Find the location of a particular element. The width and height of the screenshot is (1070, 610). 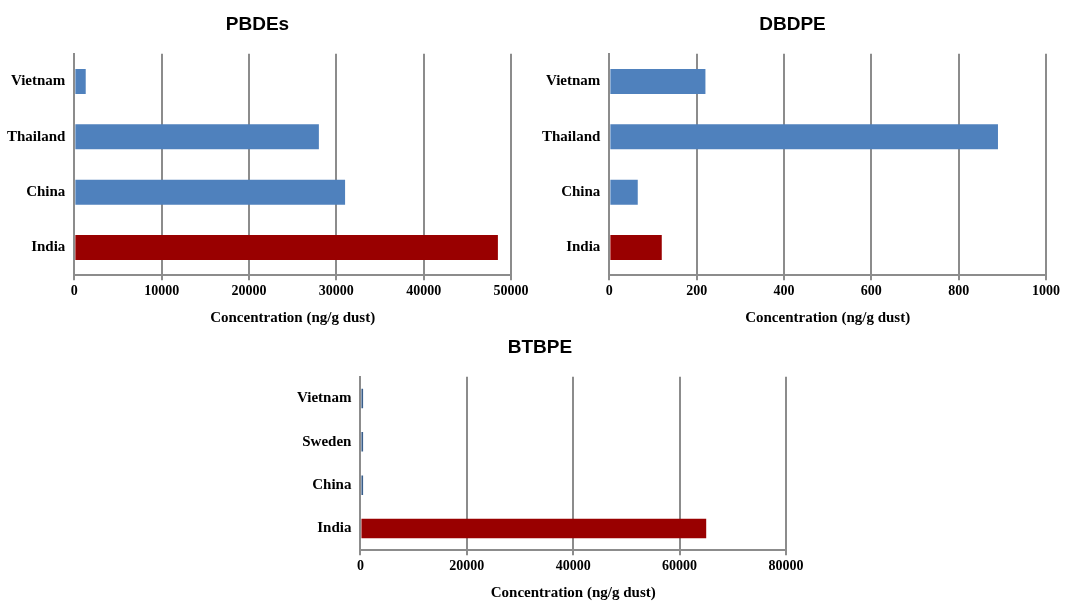

x-tick-label: 60000 is located at coordinates (680, 566).